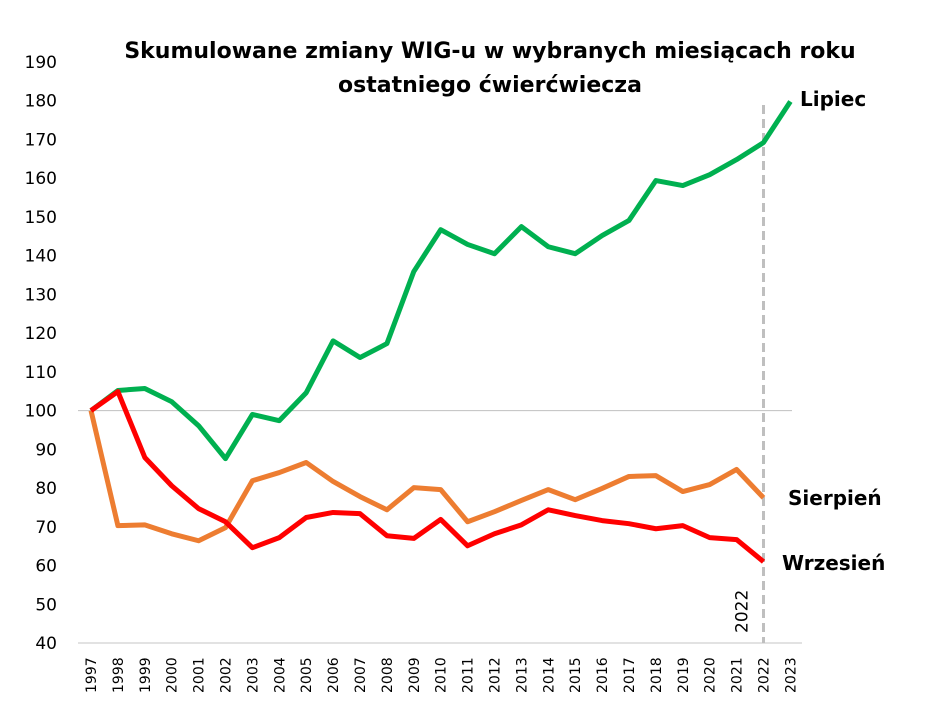  What do you see at coordinates (41, 140) in the screenshot?
I see `y-tick-label: 170` at bounding box center [41, 140].